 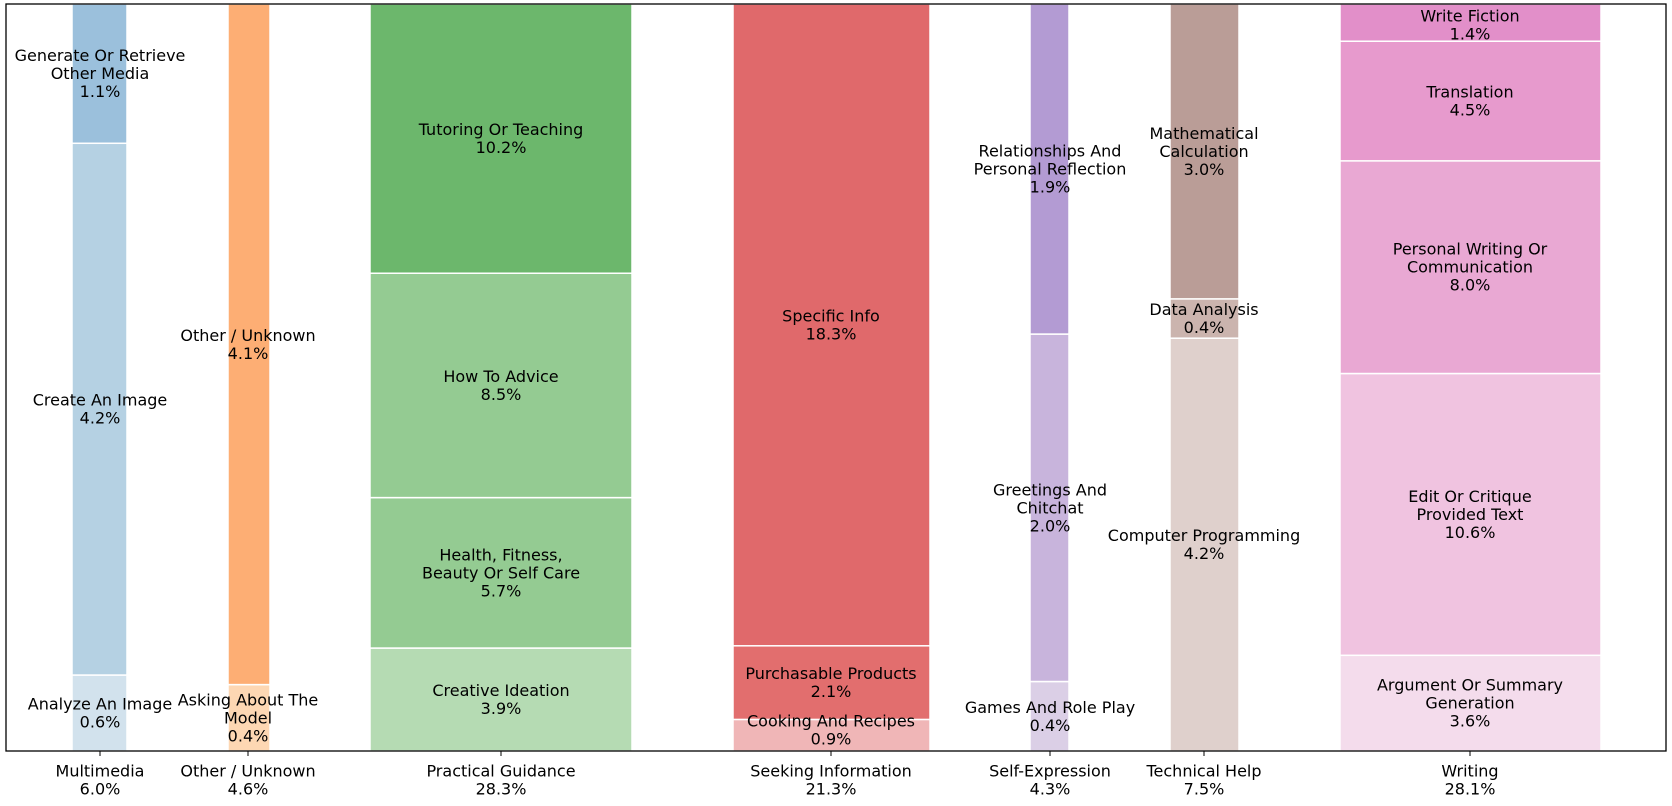 I want to click on x-tick-label-practical-guidance: Practical Guidance 28.3%, so click(x=500, y=780).